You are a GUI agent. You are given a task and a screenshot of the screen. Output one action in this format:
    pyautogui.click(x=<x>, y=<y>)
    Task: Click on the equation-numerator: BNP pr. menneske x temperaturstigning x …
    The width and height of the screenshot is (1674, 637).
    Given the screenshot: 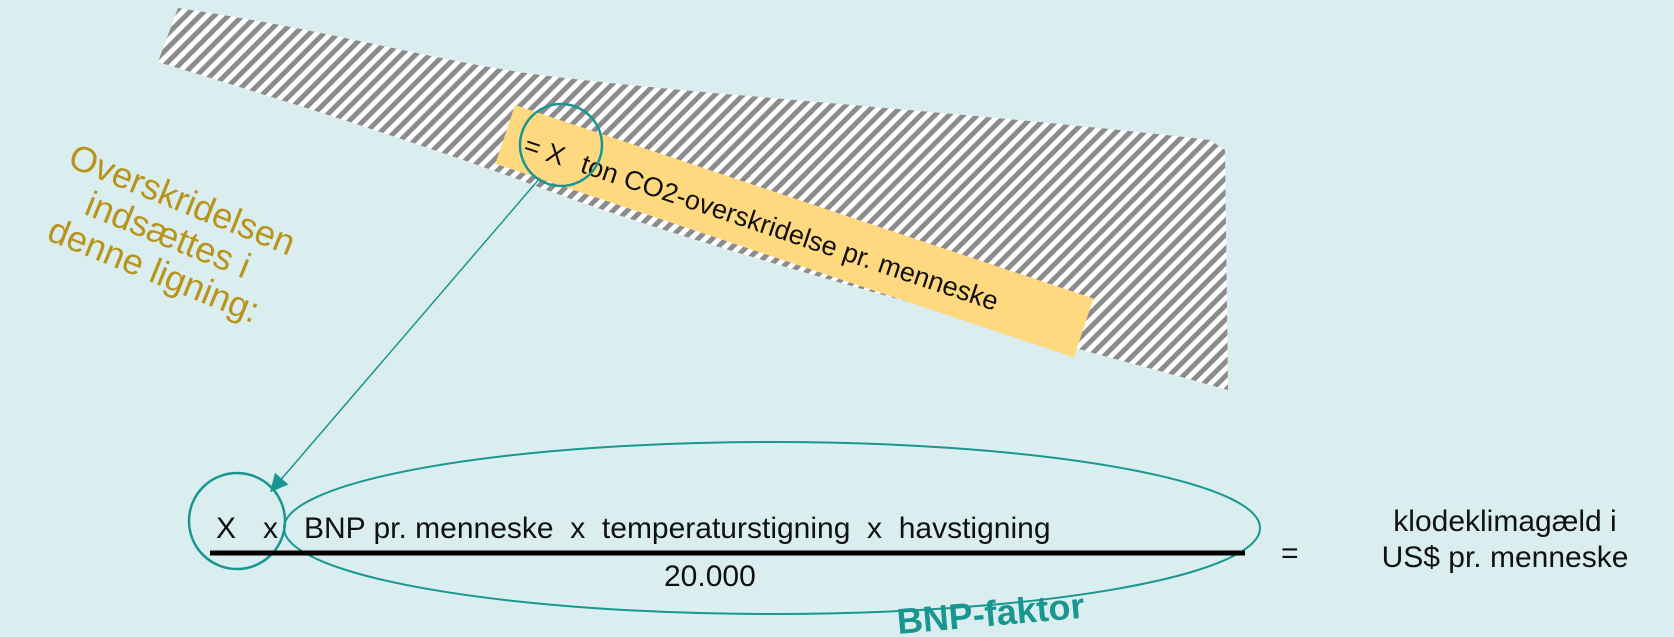 What is the action you would take?
    pyautogui.click(x=677, y=528)
    